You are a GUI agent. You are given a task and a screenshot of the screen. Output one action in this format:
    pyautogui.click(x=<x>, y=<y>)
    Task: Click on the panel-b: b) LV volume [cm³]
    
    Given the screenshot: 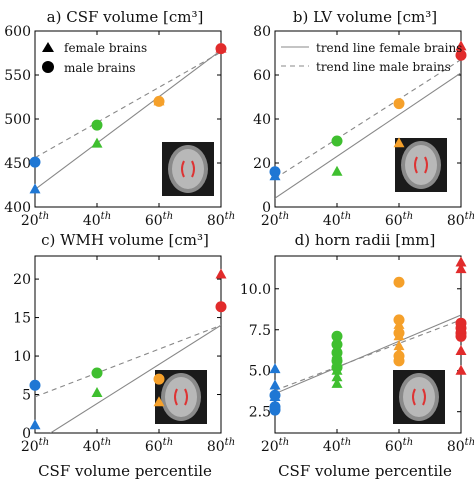 What is the action you would take?
    pyautogui.click(x=365, y=17)
    